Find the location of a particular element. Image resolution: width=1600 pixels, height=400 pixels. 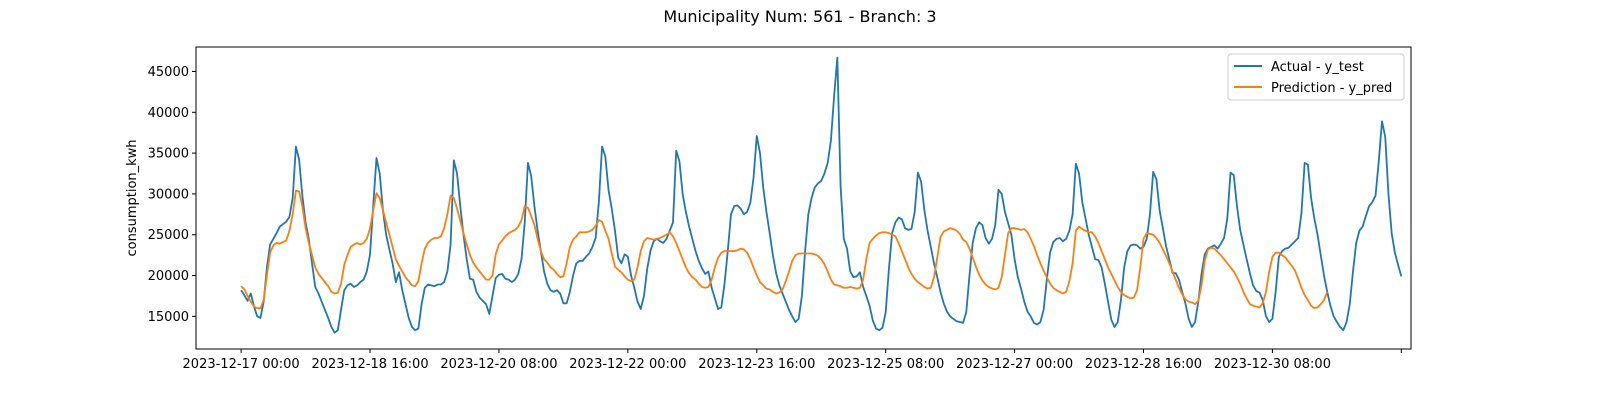

x-tick-label: 2023-12-18 16:00 is located at coordinates (369, 364).